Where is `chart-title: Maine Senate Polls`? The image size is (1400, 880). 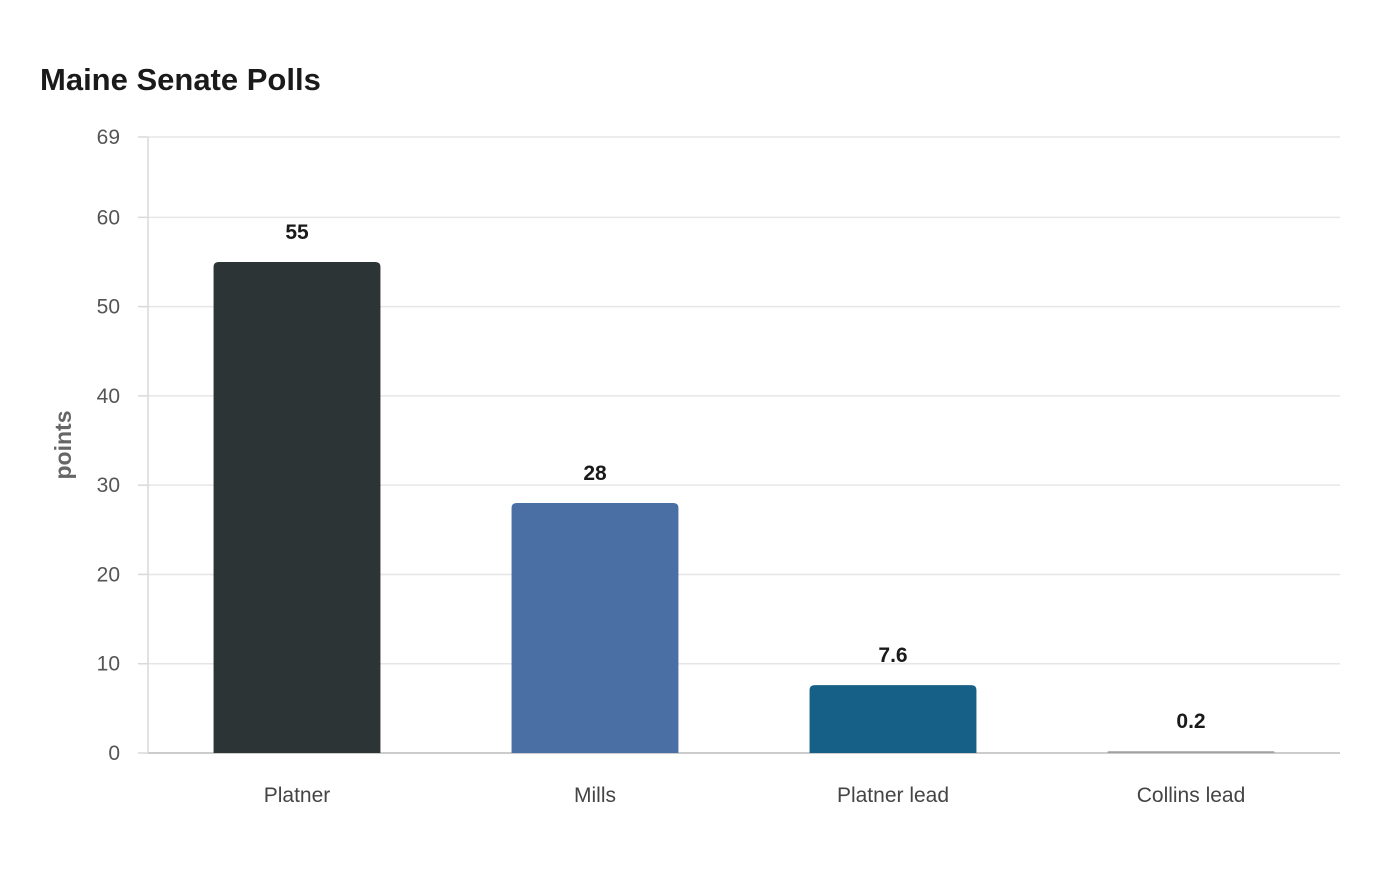
chart-title: Maine Senate Polls is located at coordinates (180, 79).